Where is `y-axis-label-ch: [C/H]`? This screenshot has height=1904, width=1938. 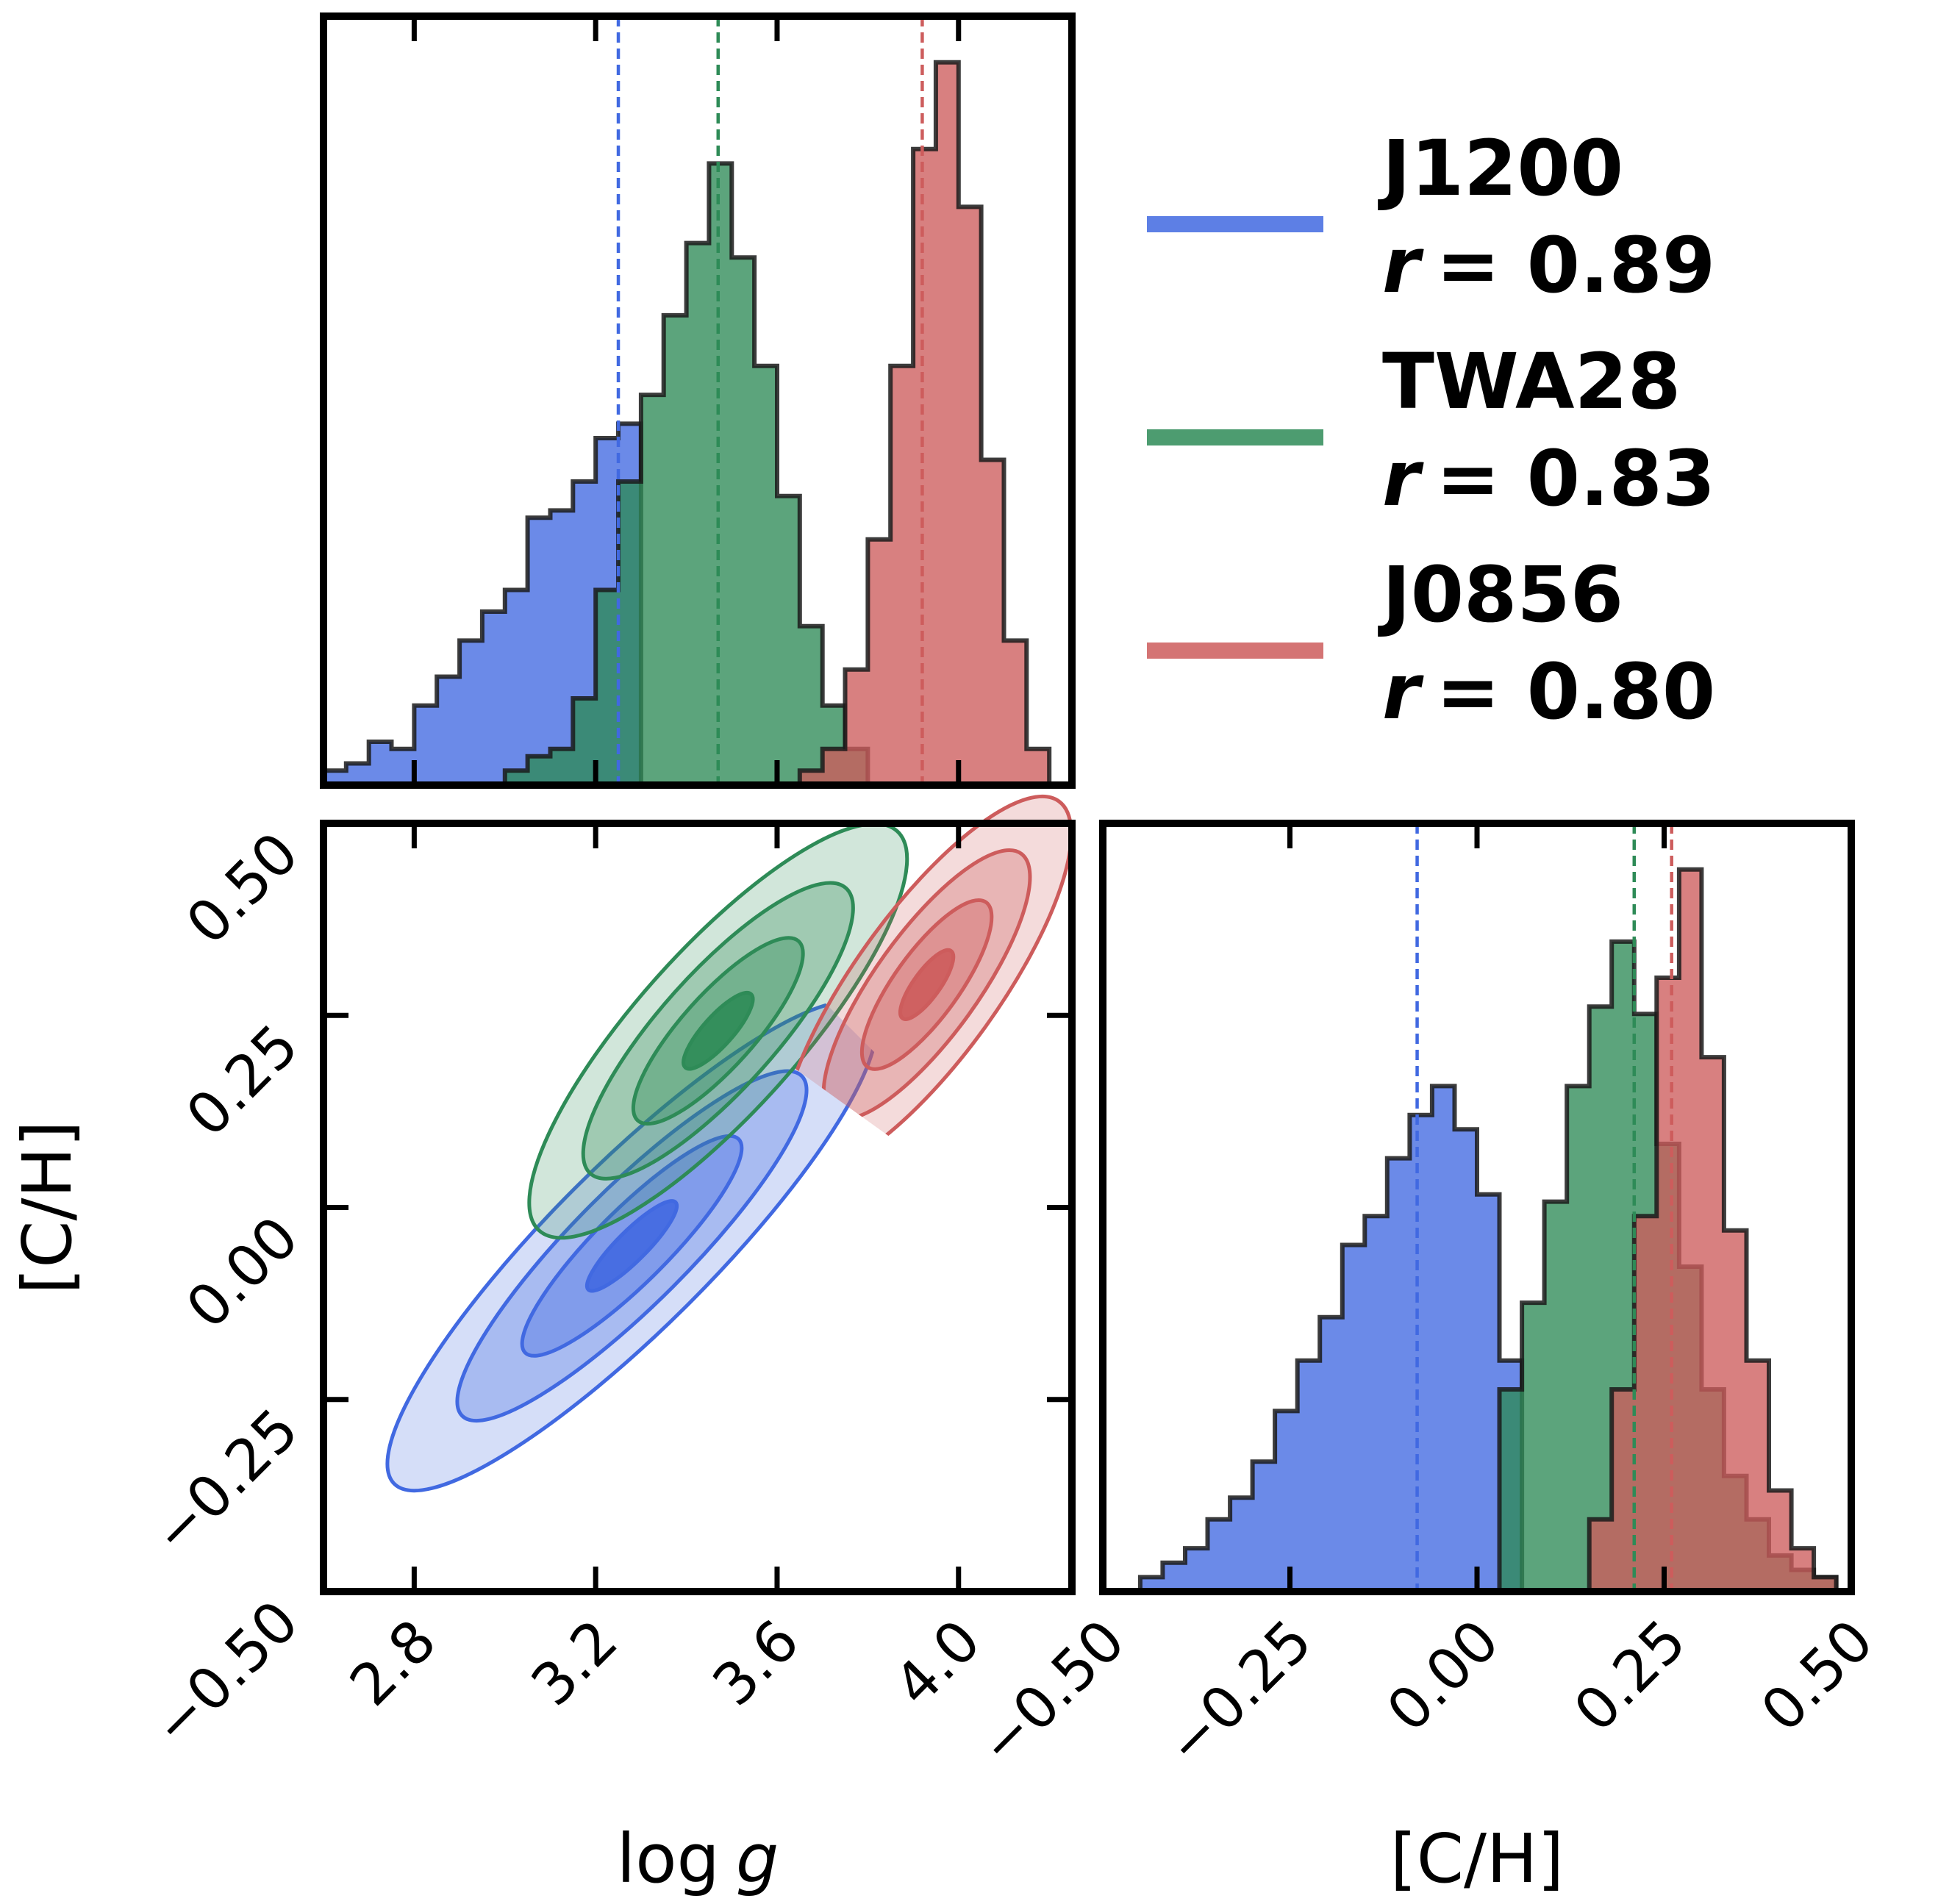 y-axis-label-ch: [C/H] is located at coordinates (47, 1207).